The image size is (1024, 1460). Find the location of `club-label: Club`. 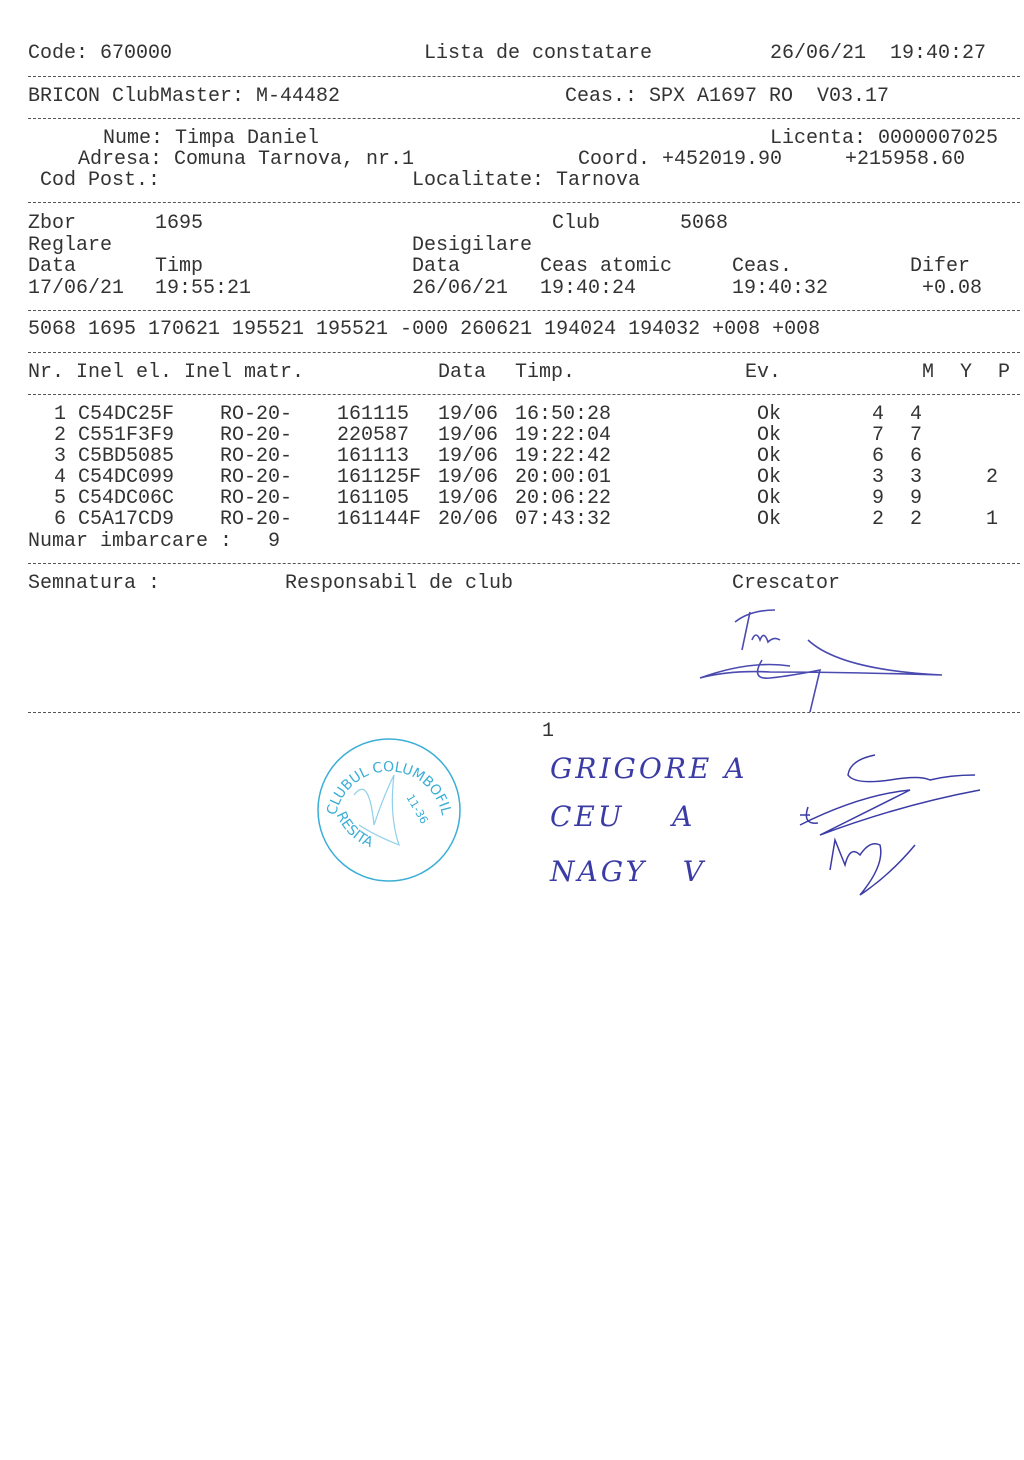

club-label: Club is located at coordinates (576, 223).